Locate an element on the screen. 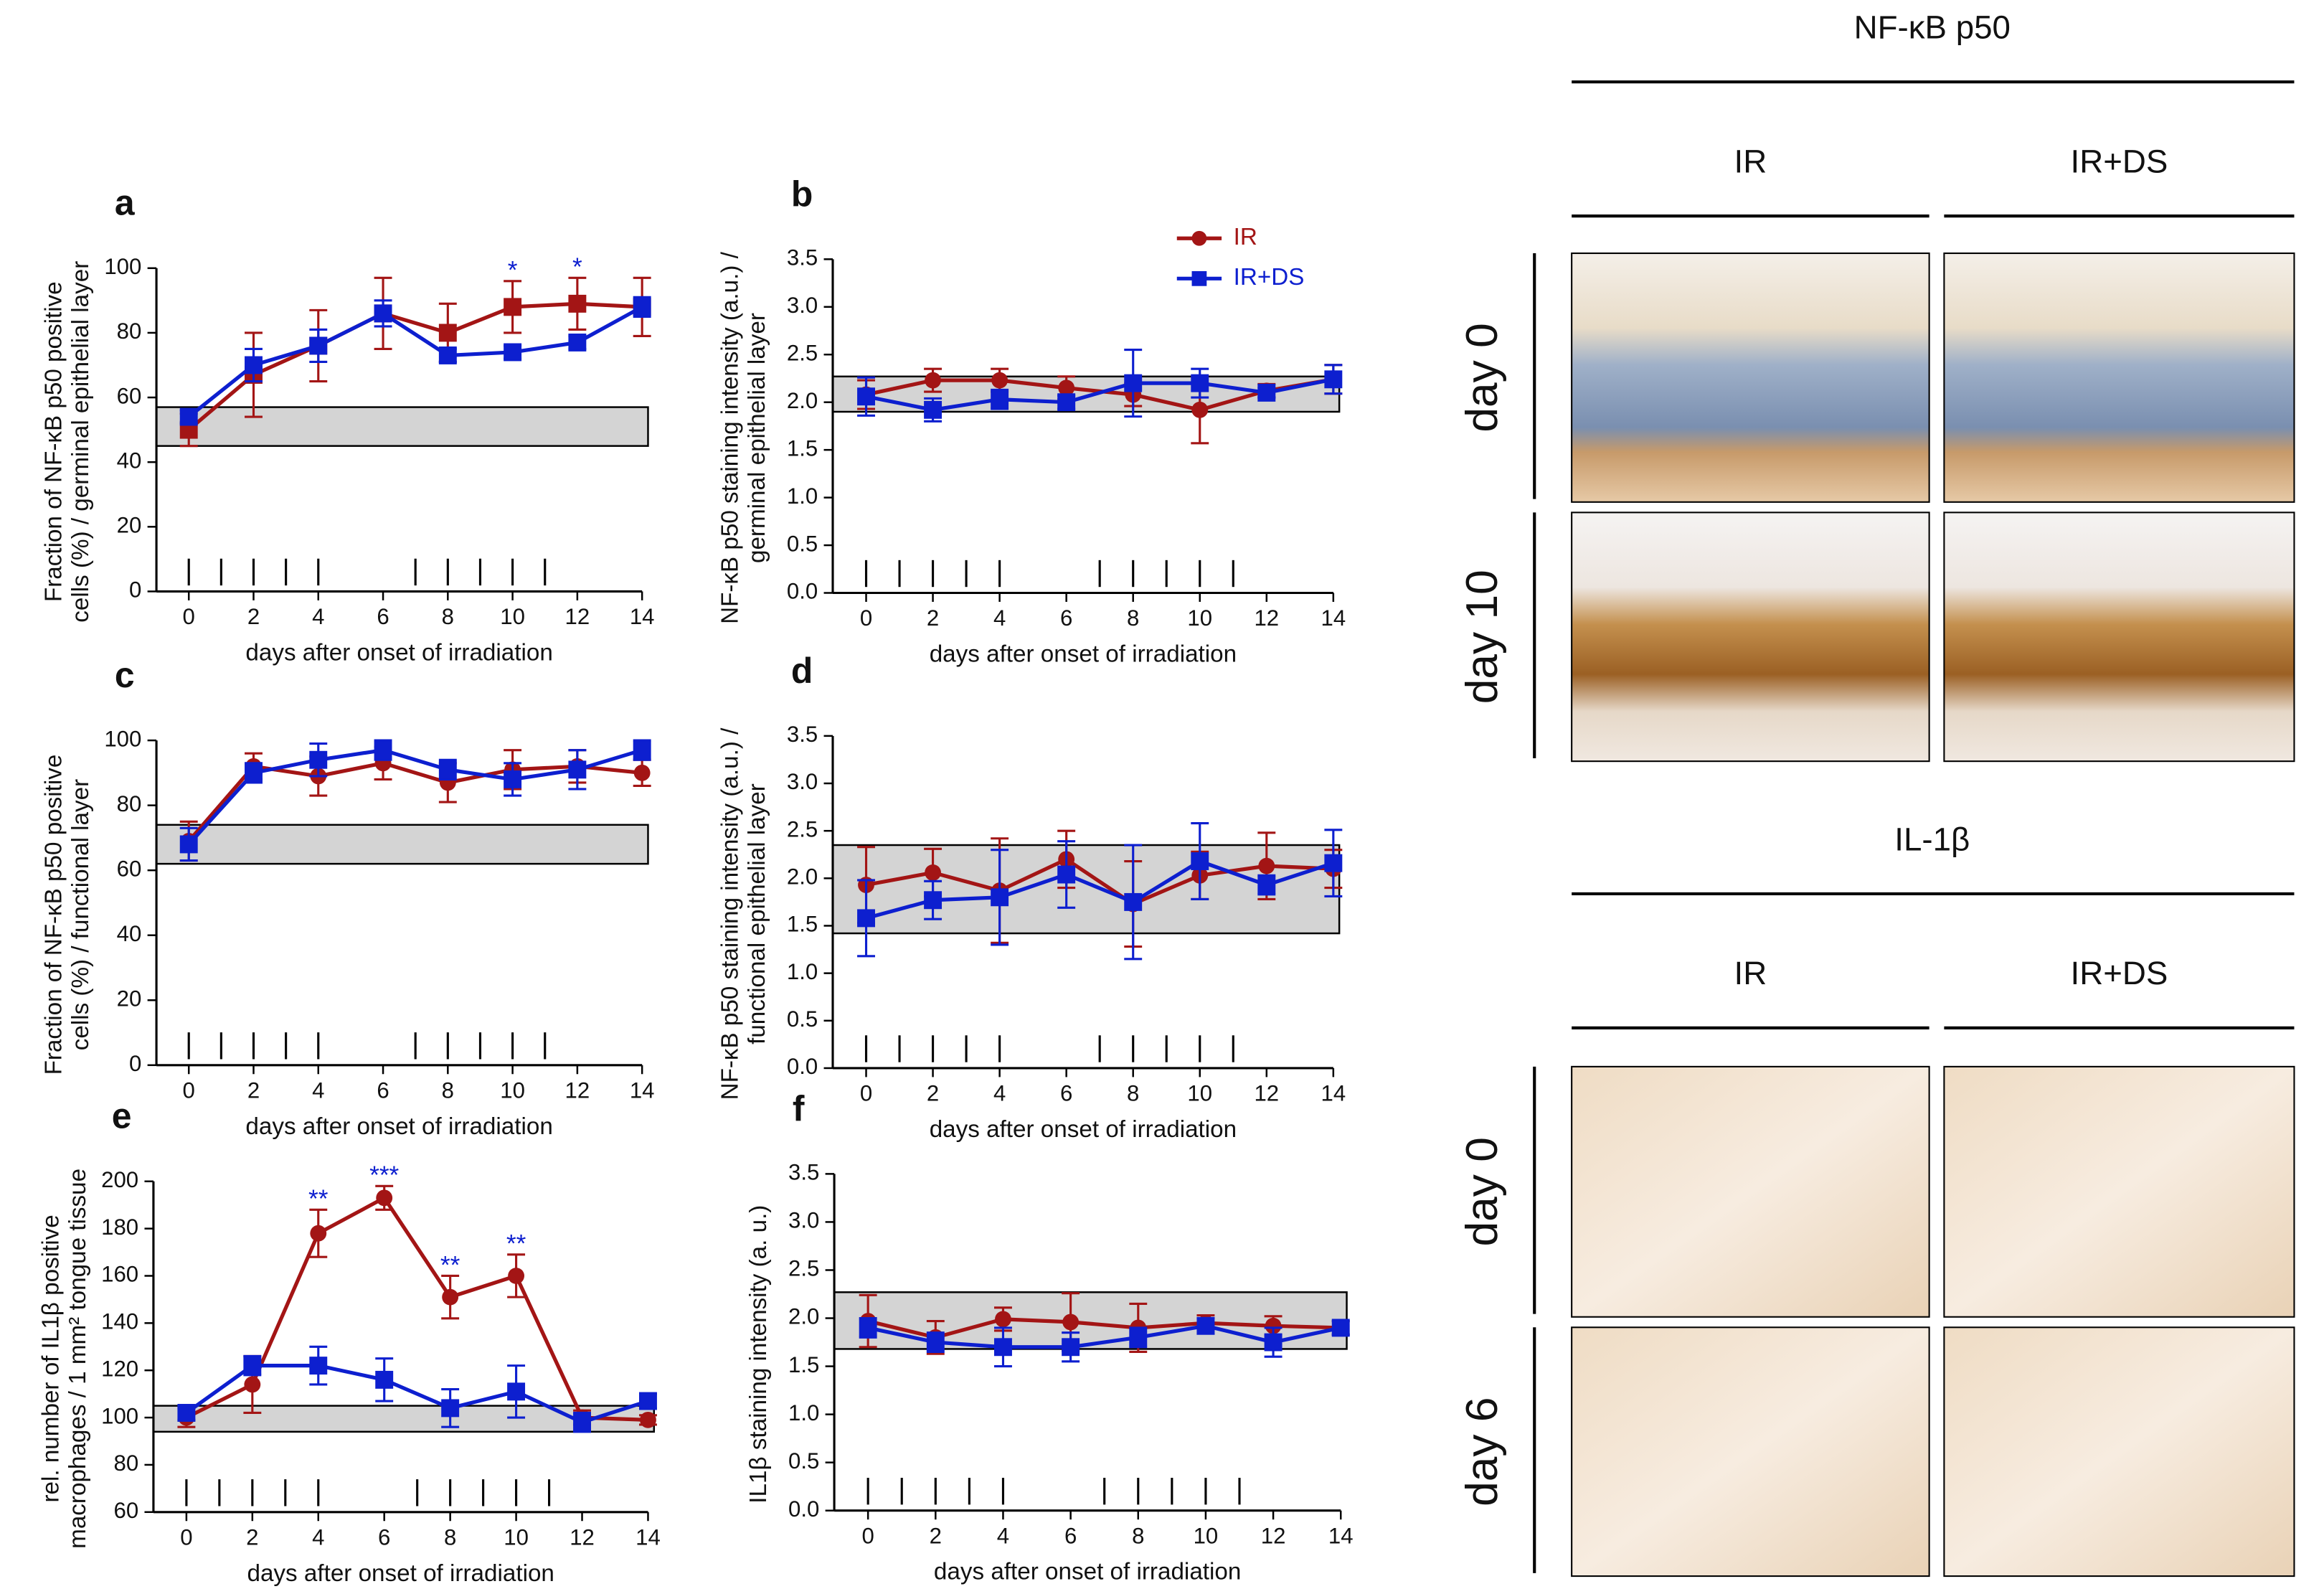 The image size is (2324, 1594). legend-label: IR is located at coordinates (1245, 237).